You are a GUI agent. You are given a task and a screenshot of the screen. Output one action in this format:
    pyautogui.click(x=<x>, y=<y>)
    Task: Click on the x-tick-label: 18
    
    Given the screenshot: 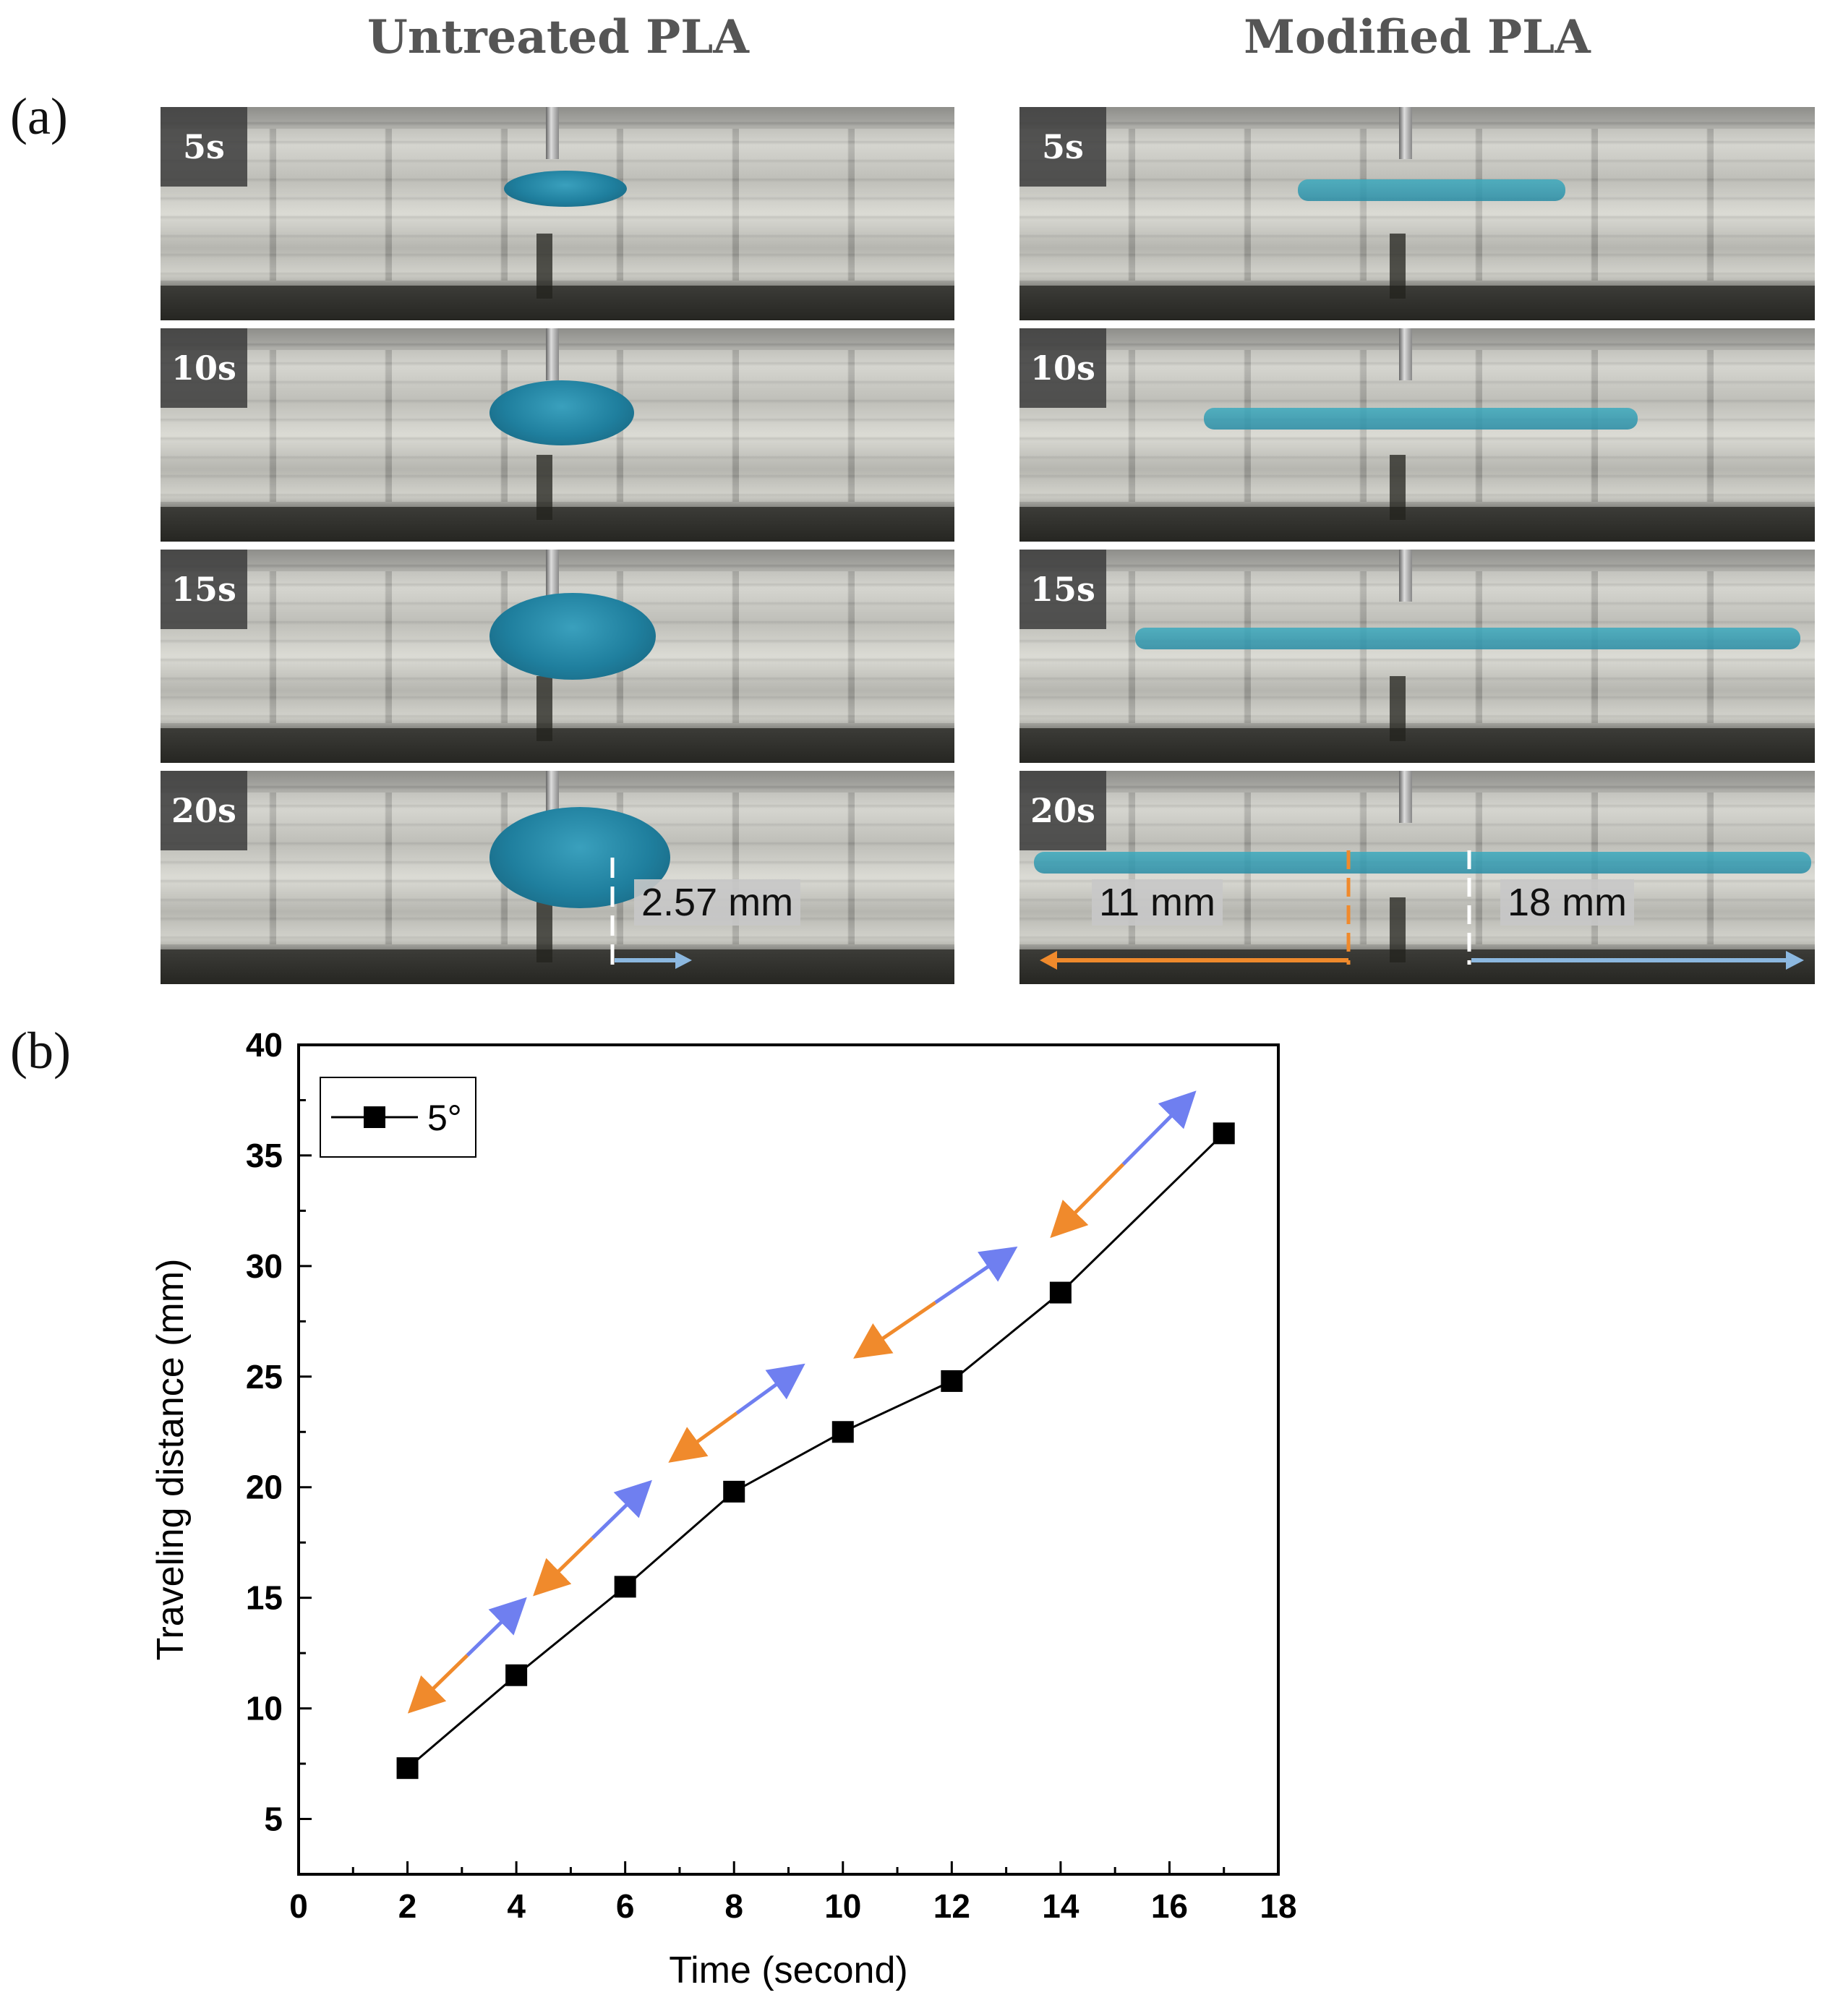 What is the action you would take?
    pyautogui.click(x=1278, y=1906)
    